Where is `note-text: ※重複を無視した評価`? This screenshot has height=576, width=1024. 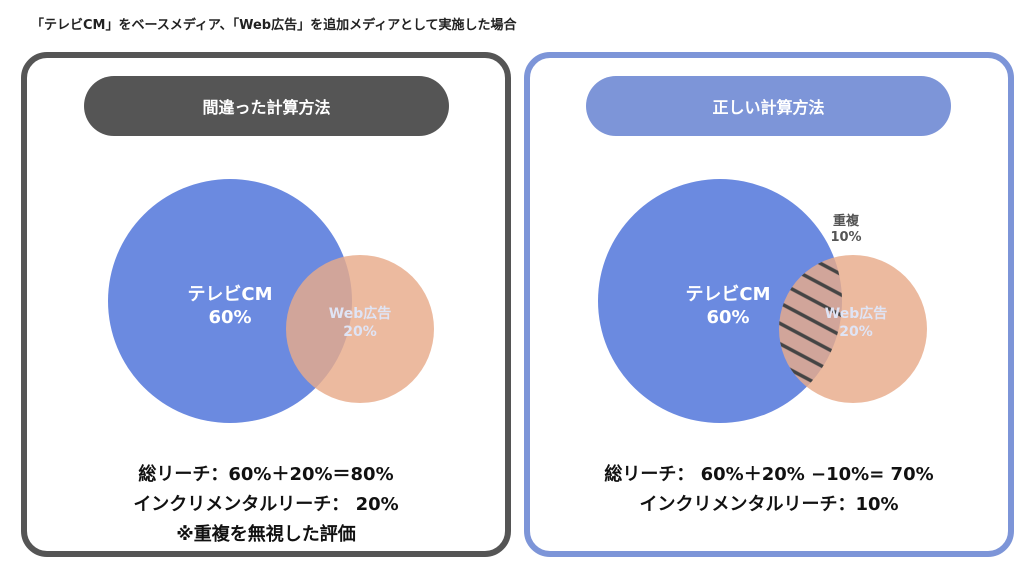 note-text: ※重複を無視した評価 is located at coordinates (266, 534).